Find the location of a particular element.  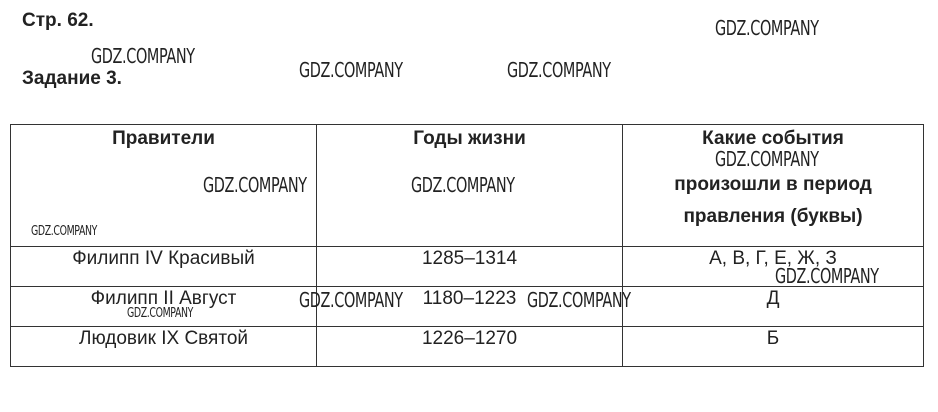

events-cell: А, В, Г, Е, Ж, З is located at coordinates (773, 266).